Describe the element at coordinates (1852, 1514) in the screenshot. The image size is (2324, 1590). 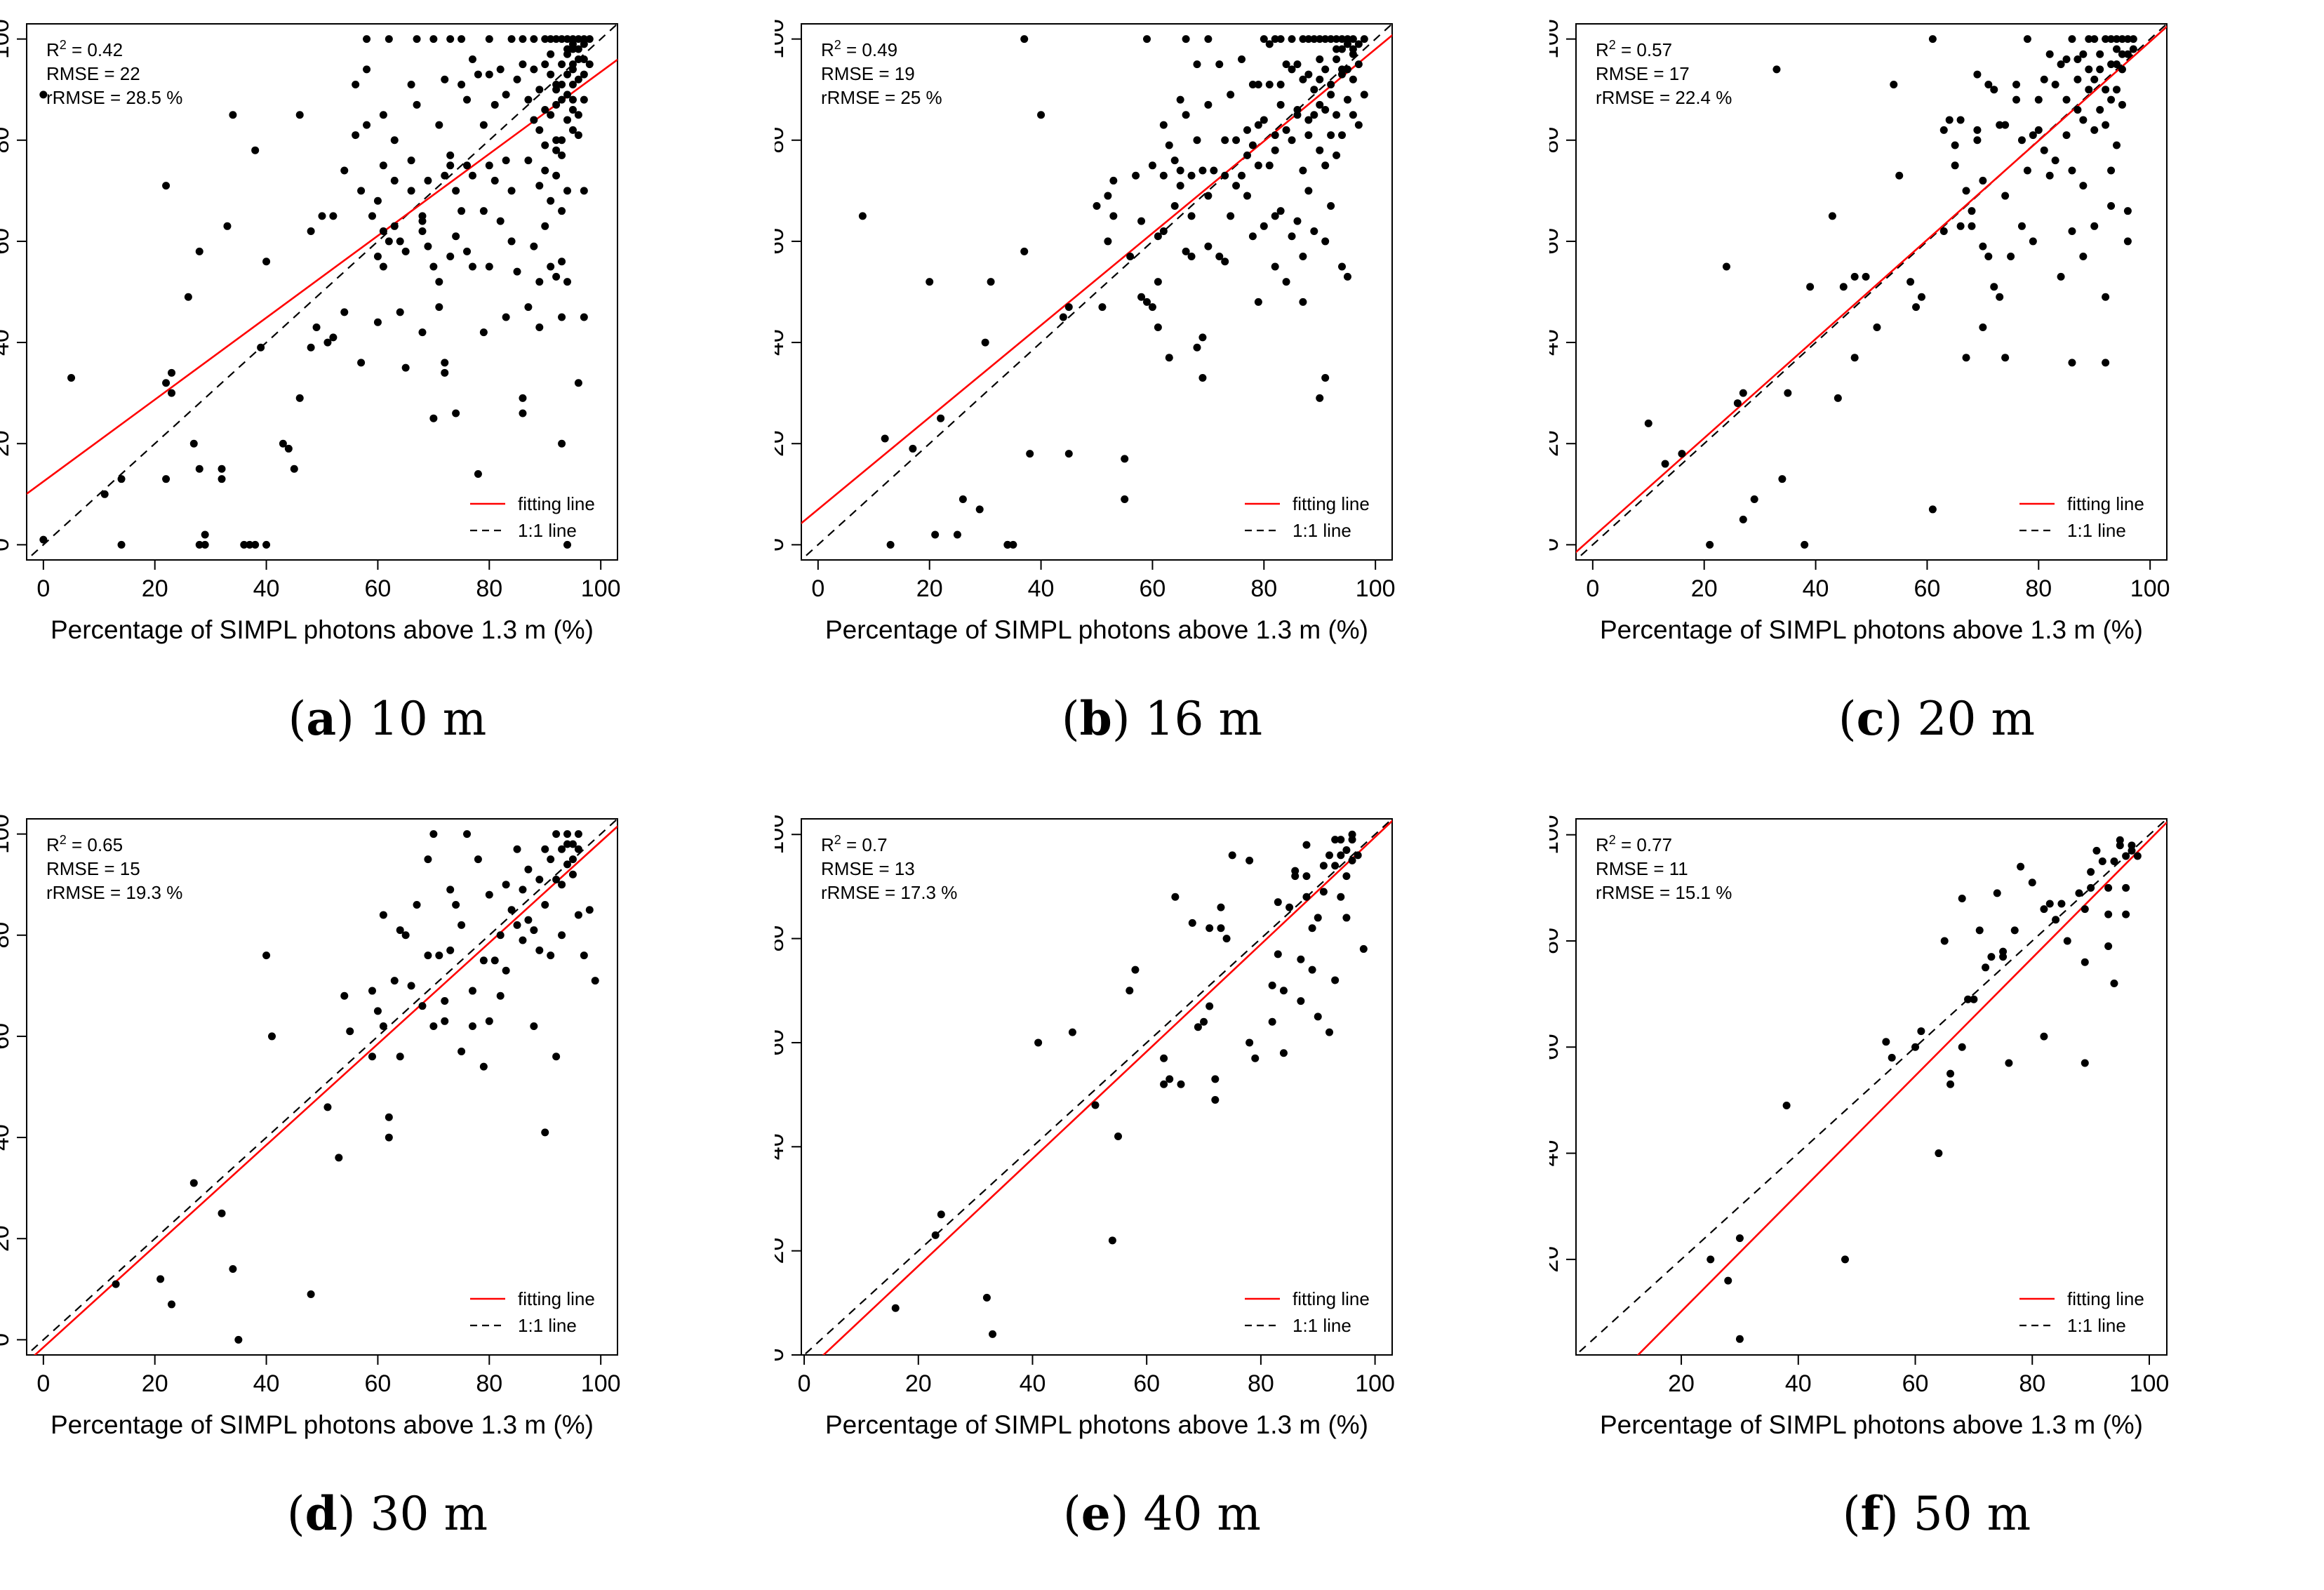
I see `caption-paren: (` at that location.